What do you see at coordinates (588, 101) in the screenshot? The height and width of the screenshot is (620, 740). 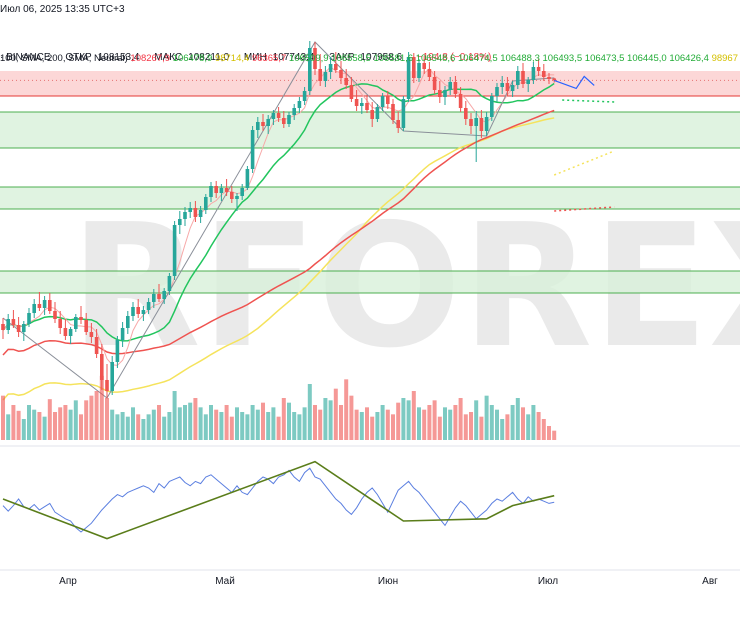 I see `sma-green-extension` at bounding box center [588, 101].